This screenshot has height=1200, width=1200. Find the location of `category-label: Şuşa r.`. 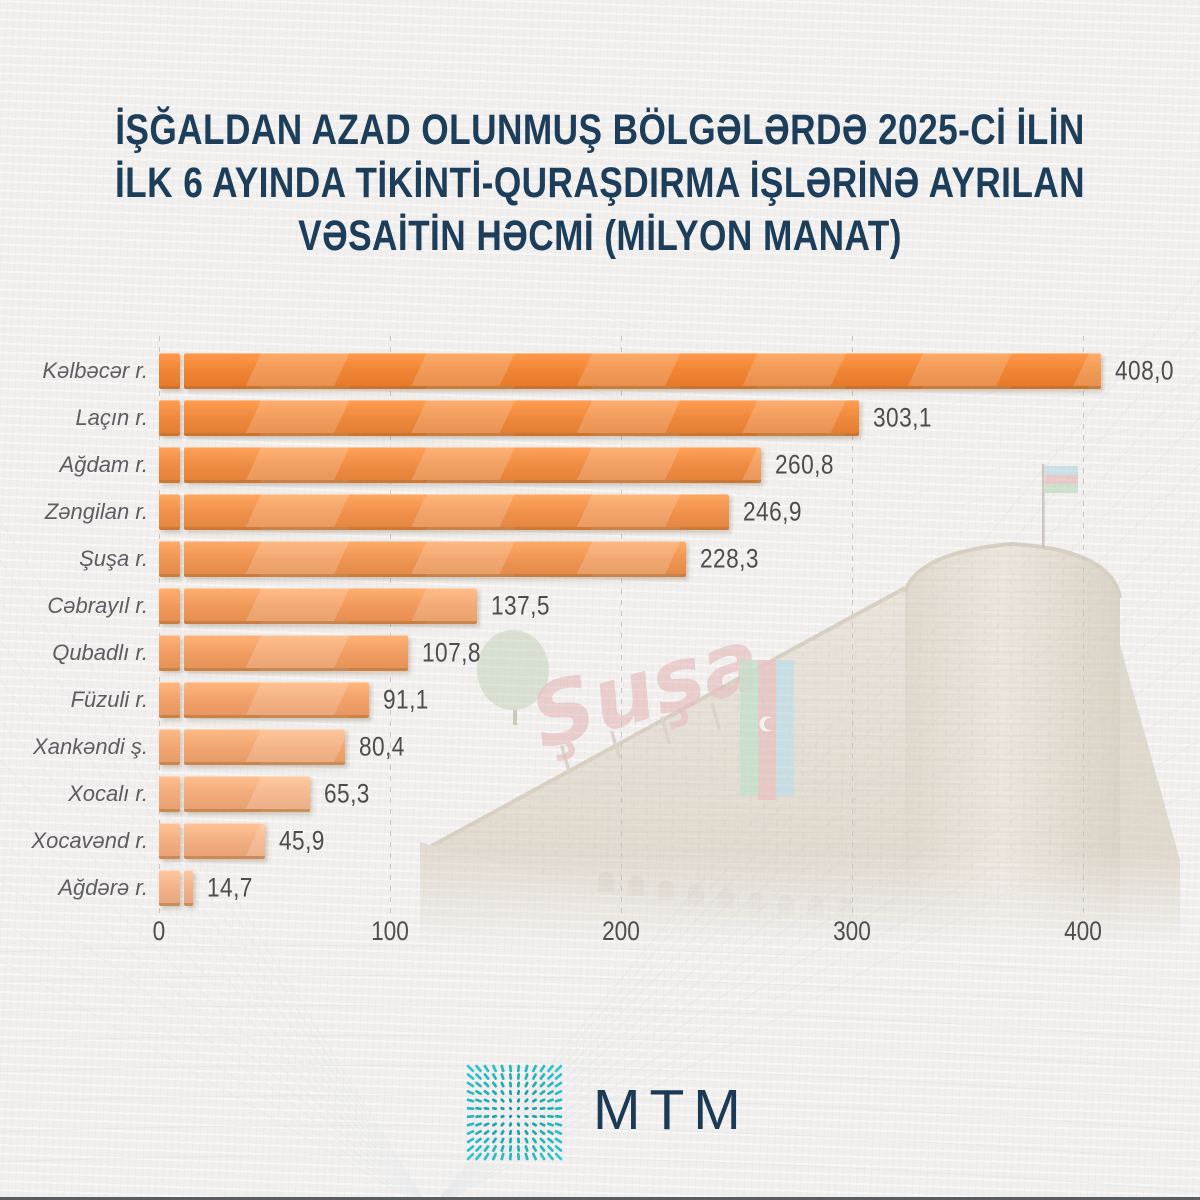

category-label: Şuşa r. is located at coordinates (113, 558).